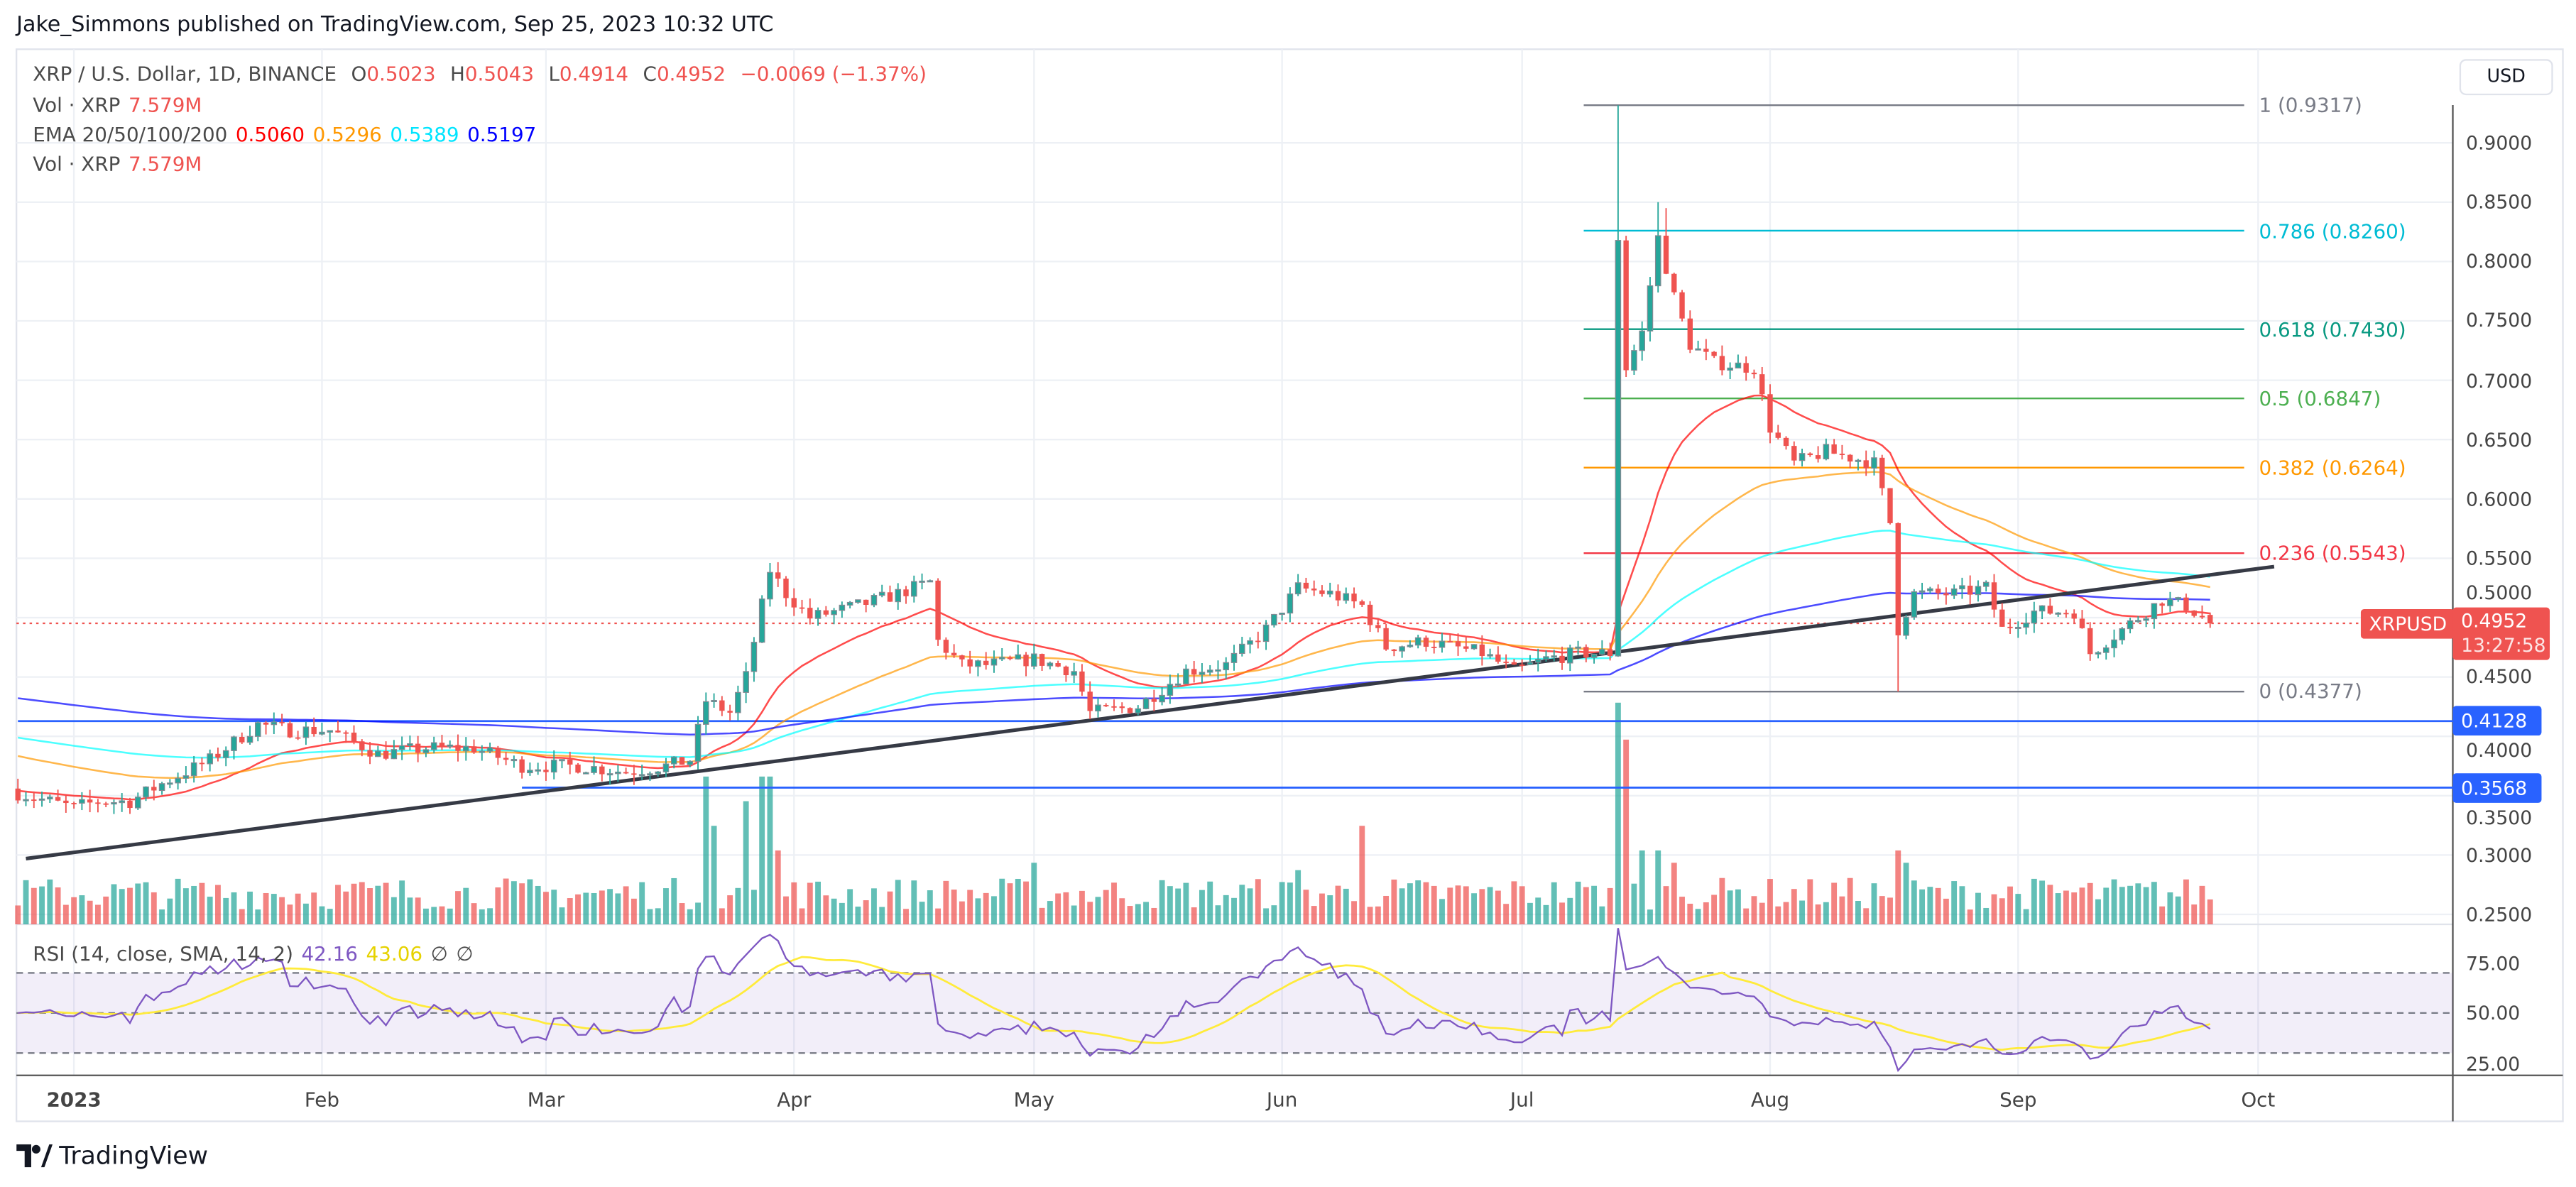  What do you see at coordinates (594, 74) in the screenshot?
I see `low-value: 0.4914` at bounding box center [594, 74].